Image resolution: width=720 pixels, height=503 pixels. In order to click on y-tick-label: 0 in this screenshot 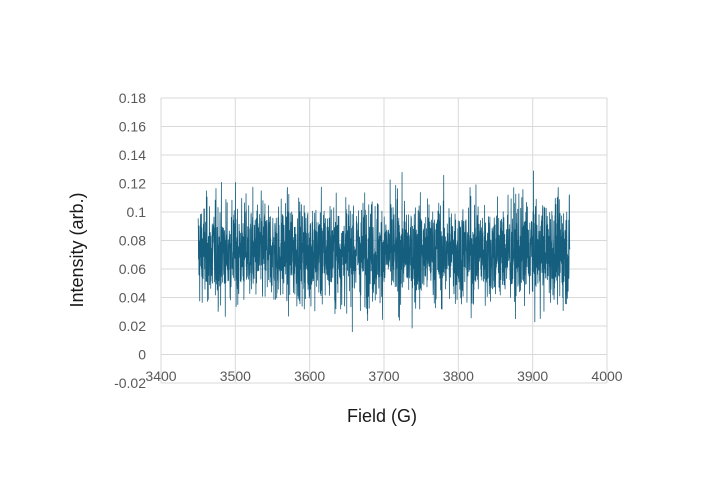, I will do `click(142, 355)`.